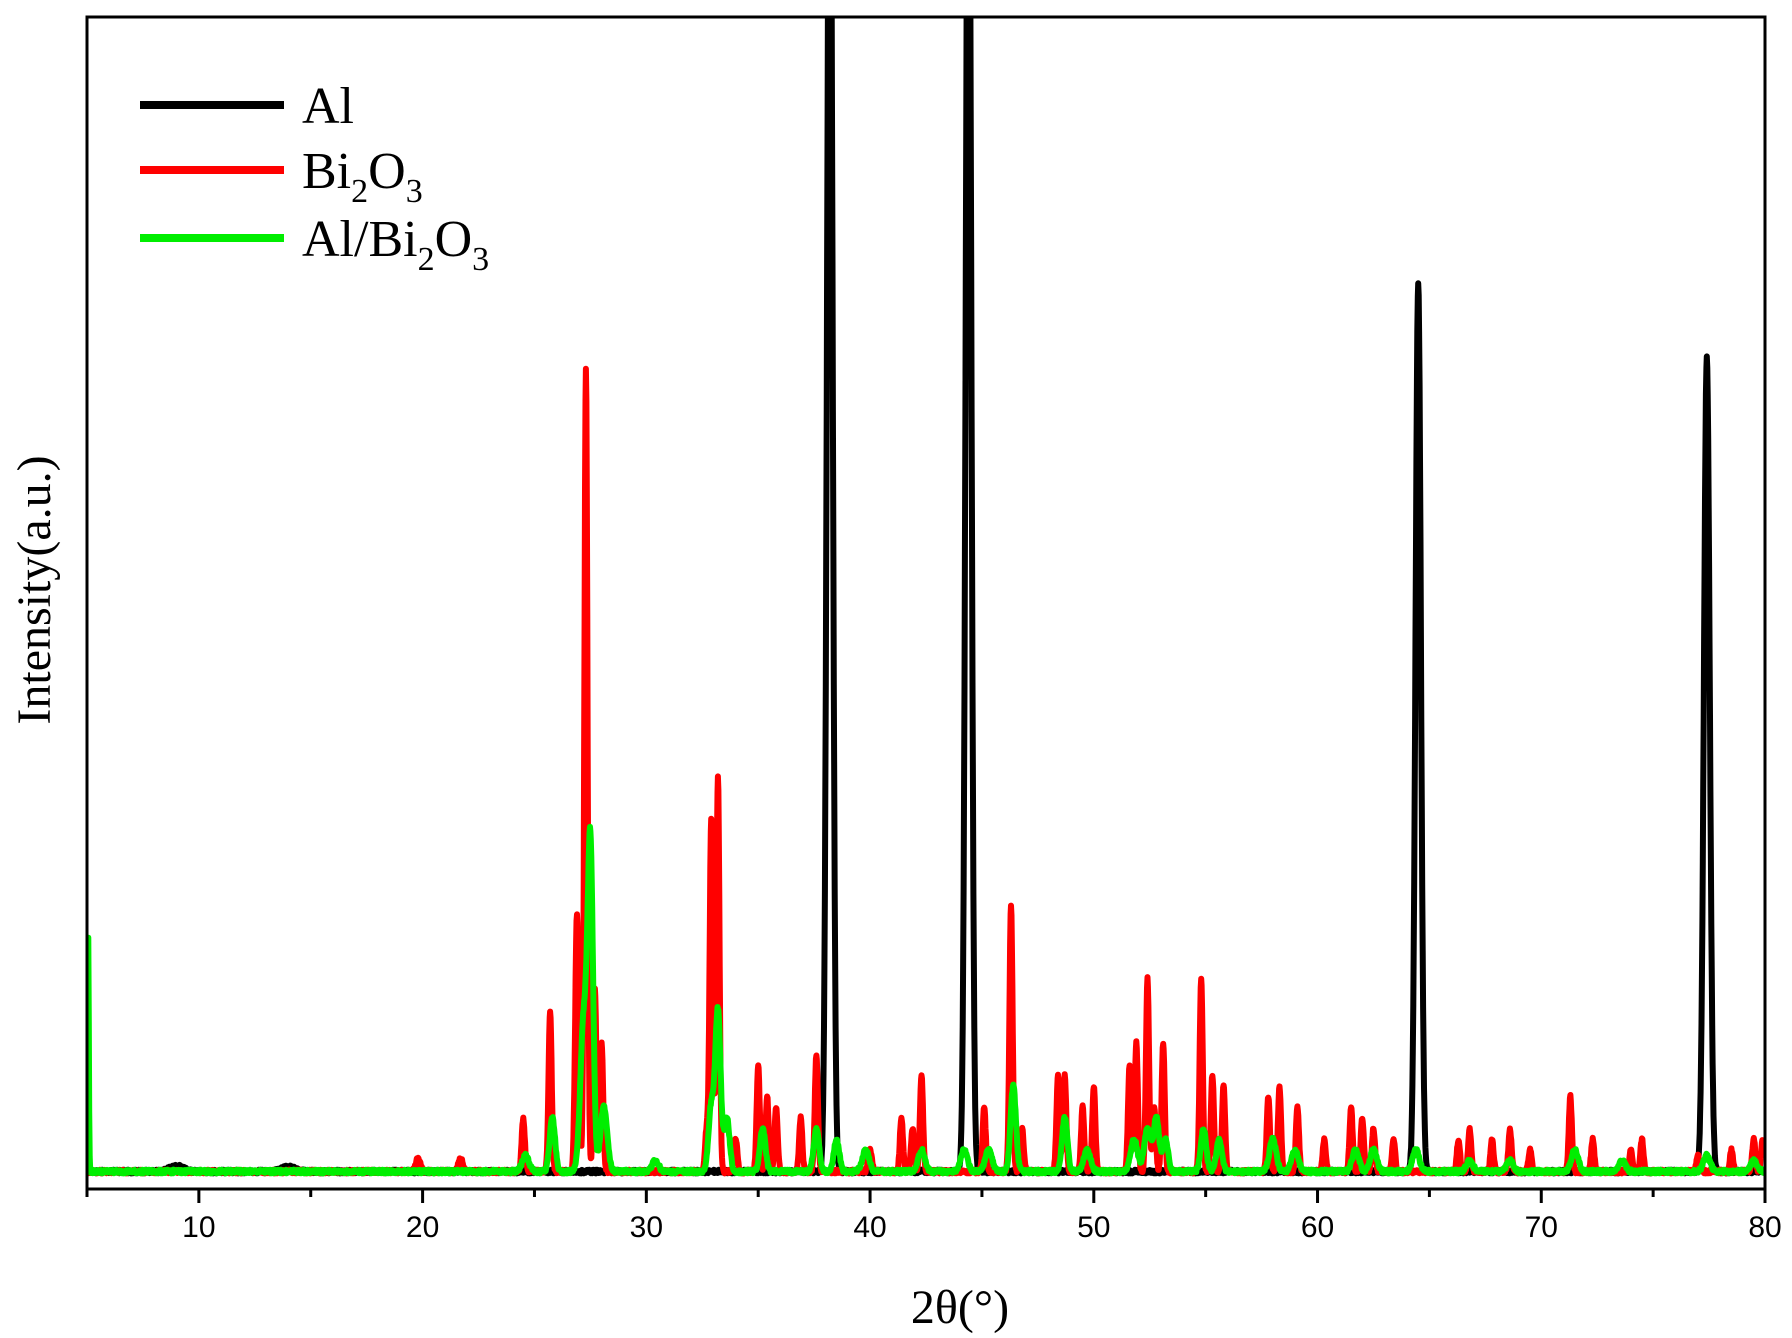  Describe the element at coordinates (395, 244) in the screenshot. I see `legend-label: Al/Bi2O3` at that location.